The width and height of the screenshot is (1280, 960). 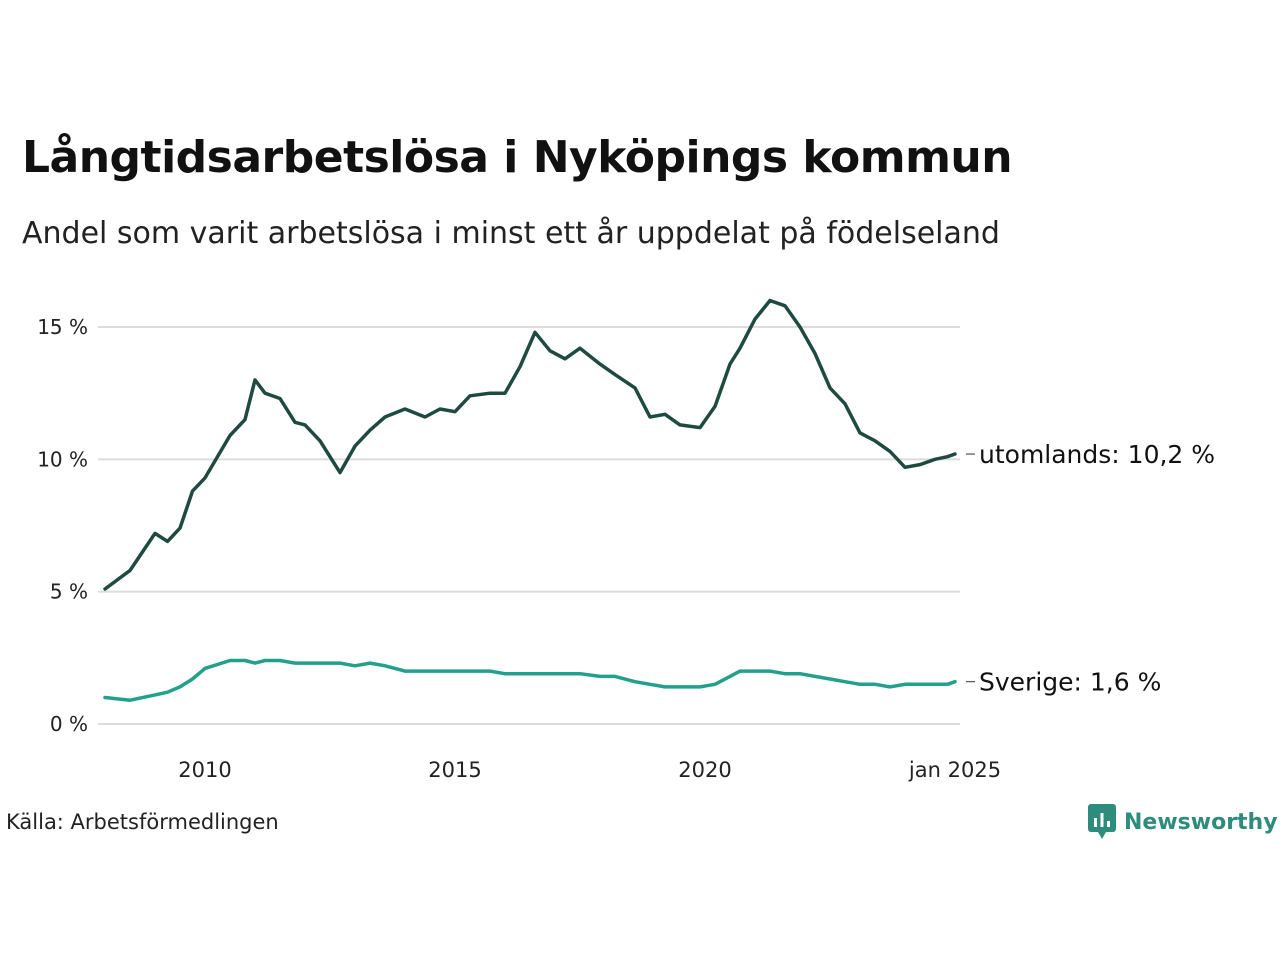 What do you see at coordinates (69, 724) in the screenshot?
I see `y-tick-label: 0 %` at bounding box center [69, 724].